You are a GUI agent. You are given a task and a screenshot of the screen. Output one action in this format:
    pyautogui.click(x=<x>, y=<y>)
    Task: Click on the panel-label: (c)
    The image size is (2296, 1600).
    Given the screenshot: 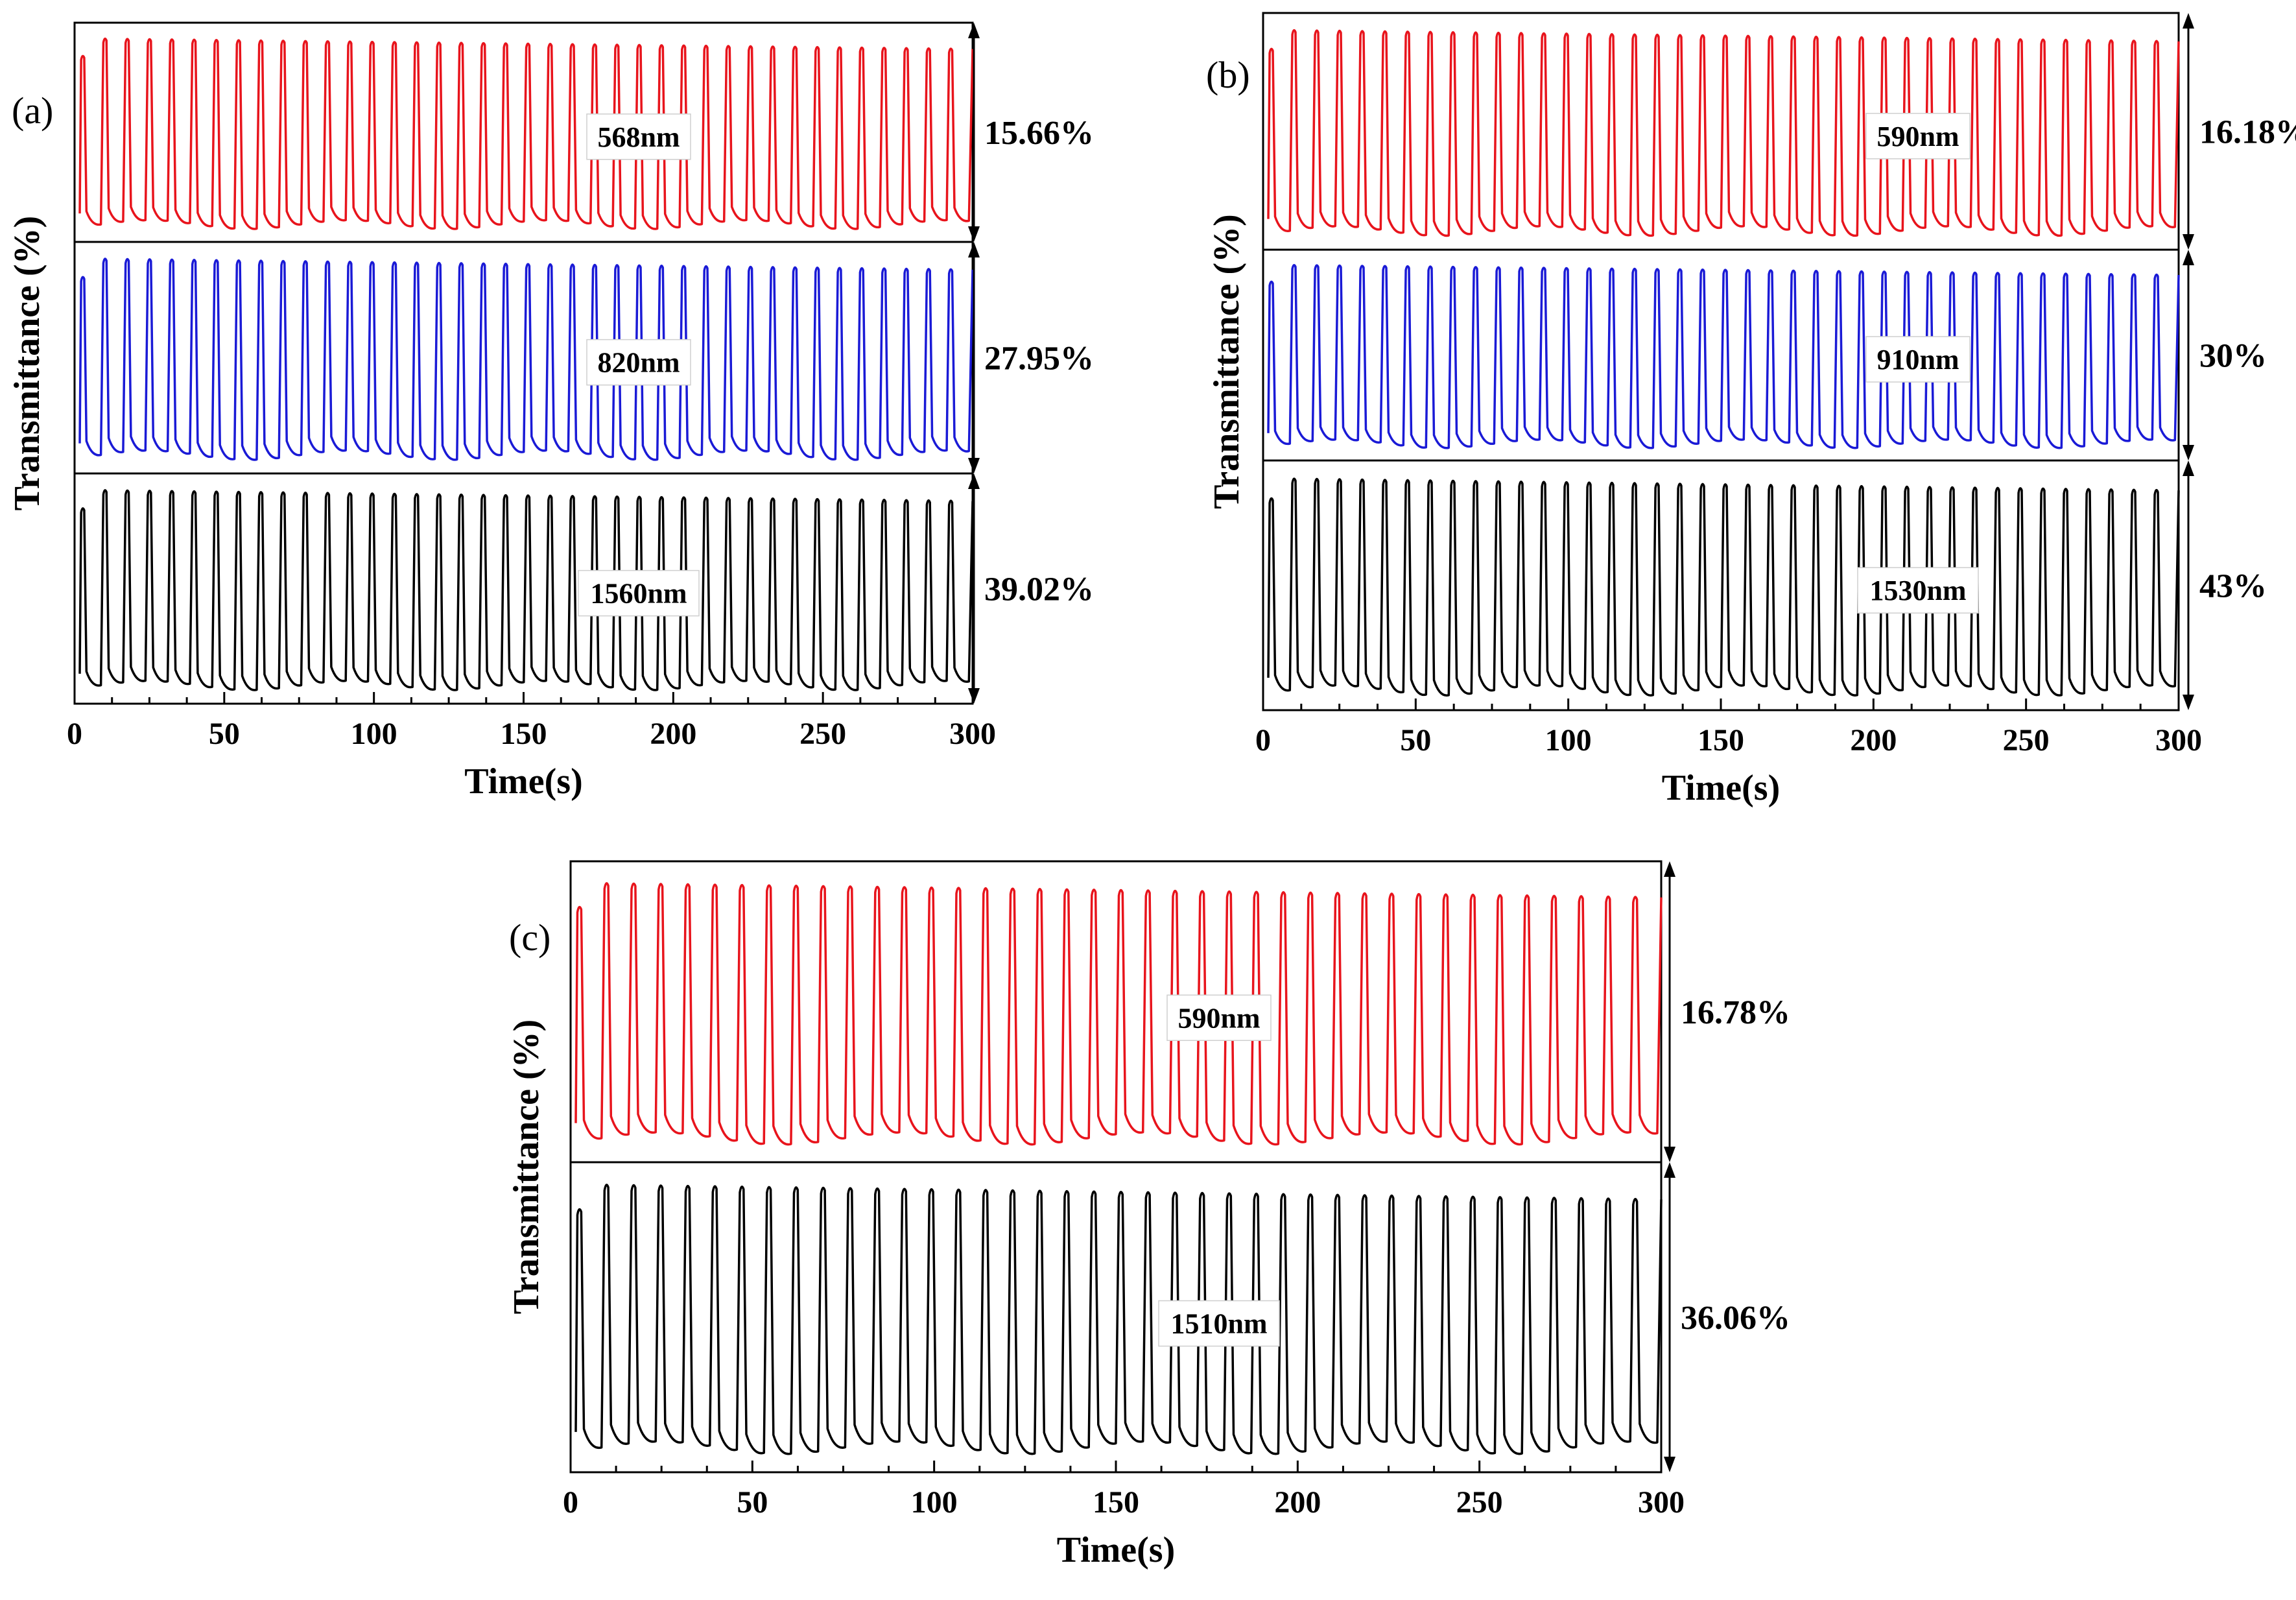 What is the action you would take?
    pyautogui.click(x=529, y=937)
    